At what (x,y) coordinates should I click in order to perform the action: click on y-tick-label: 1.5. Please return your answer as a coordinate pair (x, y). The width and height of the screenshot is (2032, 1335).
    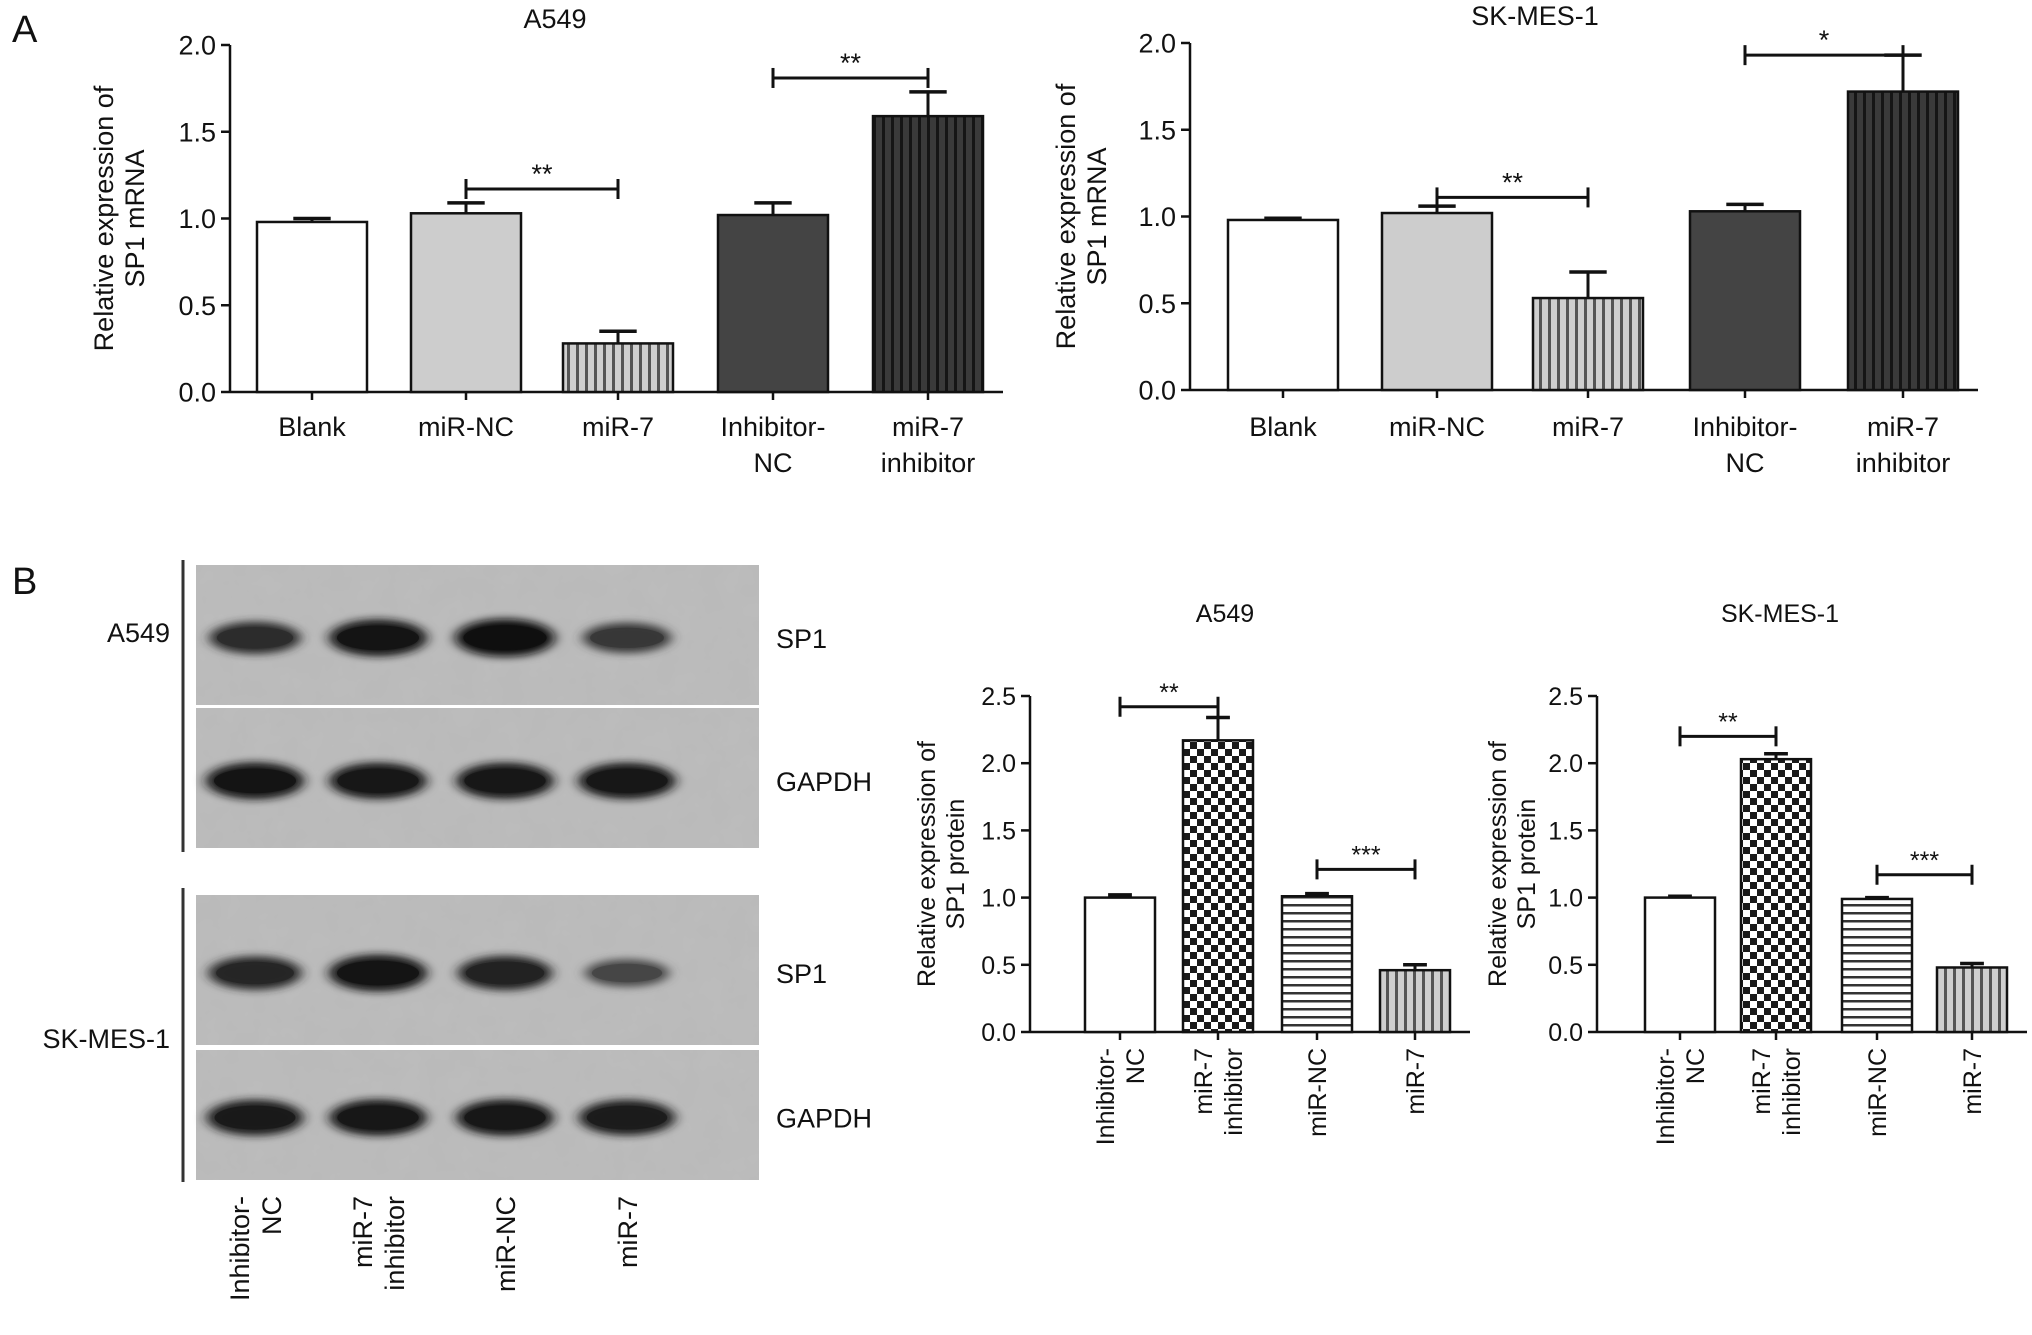
    Looking at the image, I should click on (197, 132).